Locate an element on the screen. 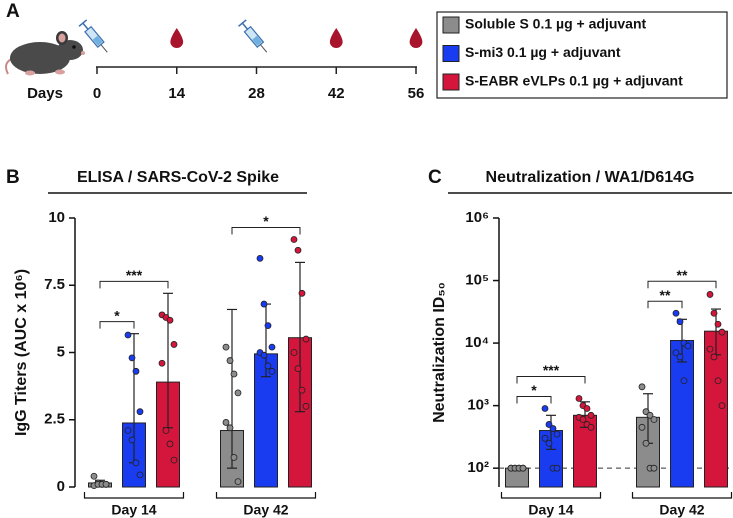 This screenshot has width=733, height=518. syringe-needle is located at coordinates (263, 48).